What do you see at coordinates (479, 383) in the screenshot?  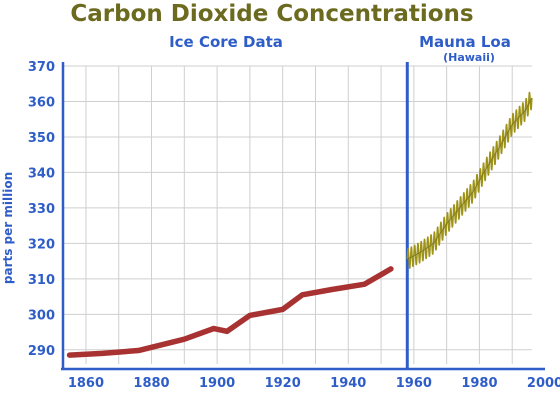 I see `x-tick-label: 1980` at bounding box center [479, 383].